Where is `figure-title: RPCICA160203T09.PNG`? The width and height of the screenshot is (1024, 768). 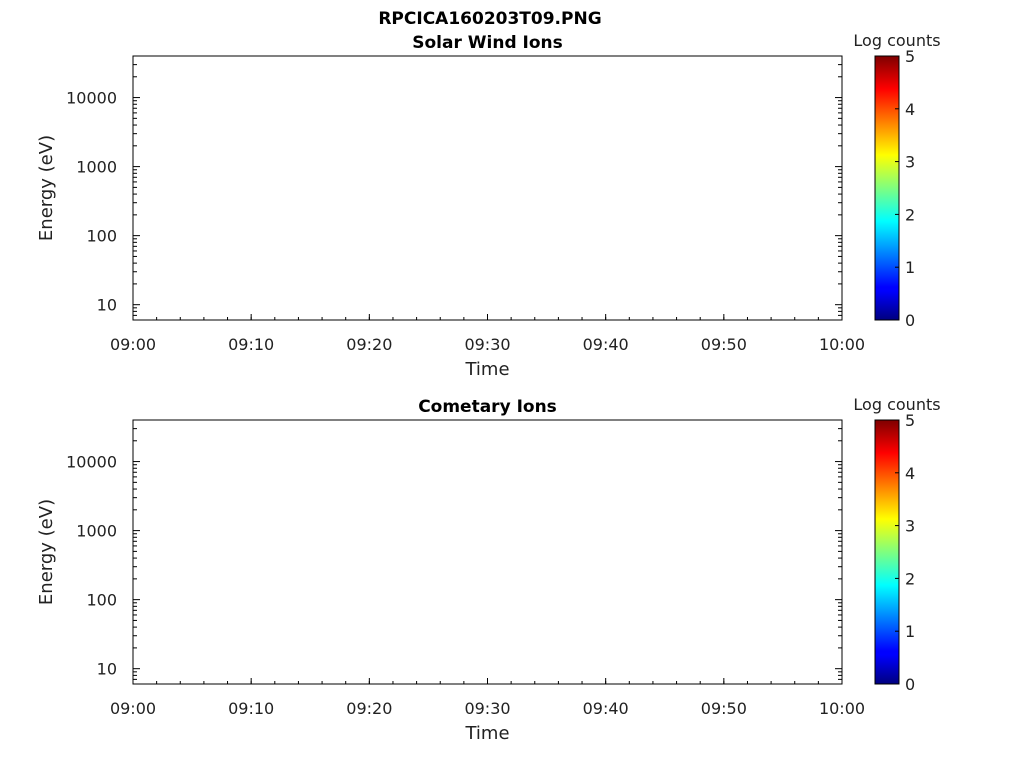 figure-title: RPCICA160203T09.PNG is located at coordinates (489, 19).